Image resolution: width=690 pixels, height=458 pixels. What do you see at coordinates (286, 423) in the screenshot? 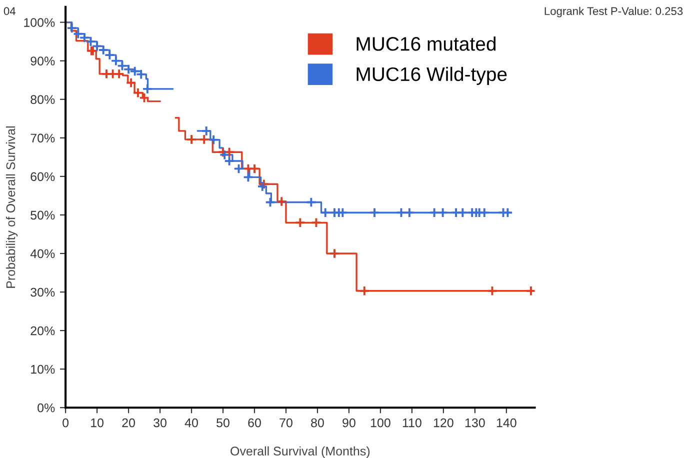
I see `x-tick-label: 70` at bounding box center [286, 423].